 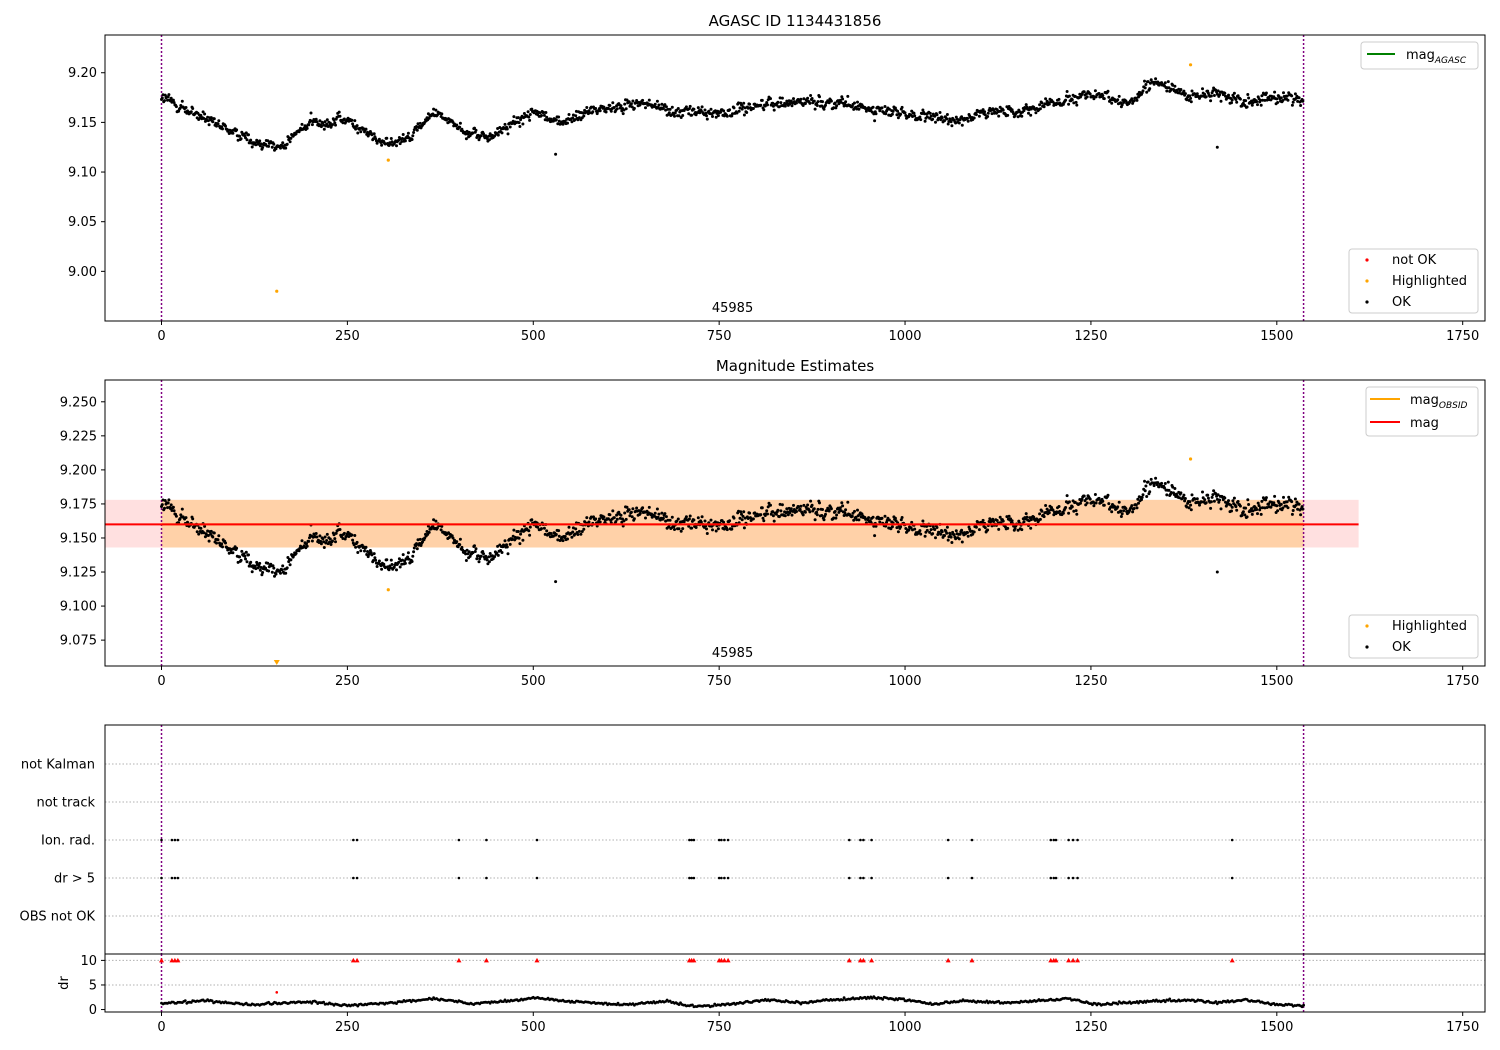 What do you see at coordinates (82, 522) in the screenshot?
I see `estimates-y-ticks: 9.075 9.100 9.125 9.150 9.175 9.200 9.225 9.250` at bounding box center [82, 522].